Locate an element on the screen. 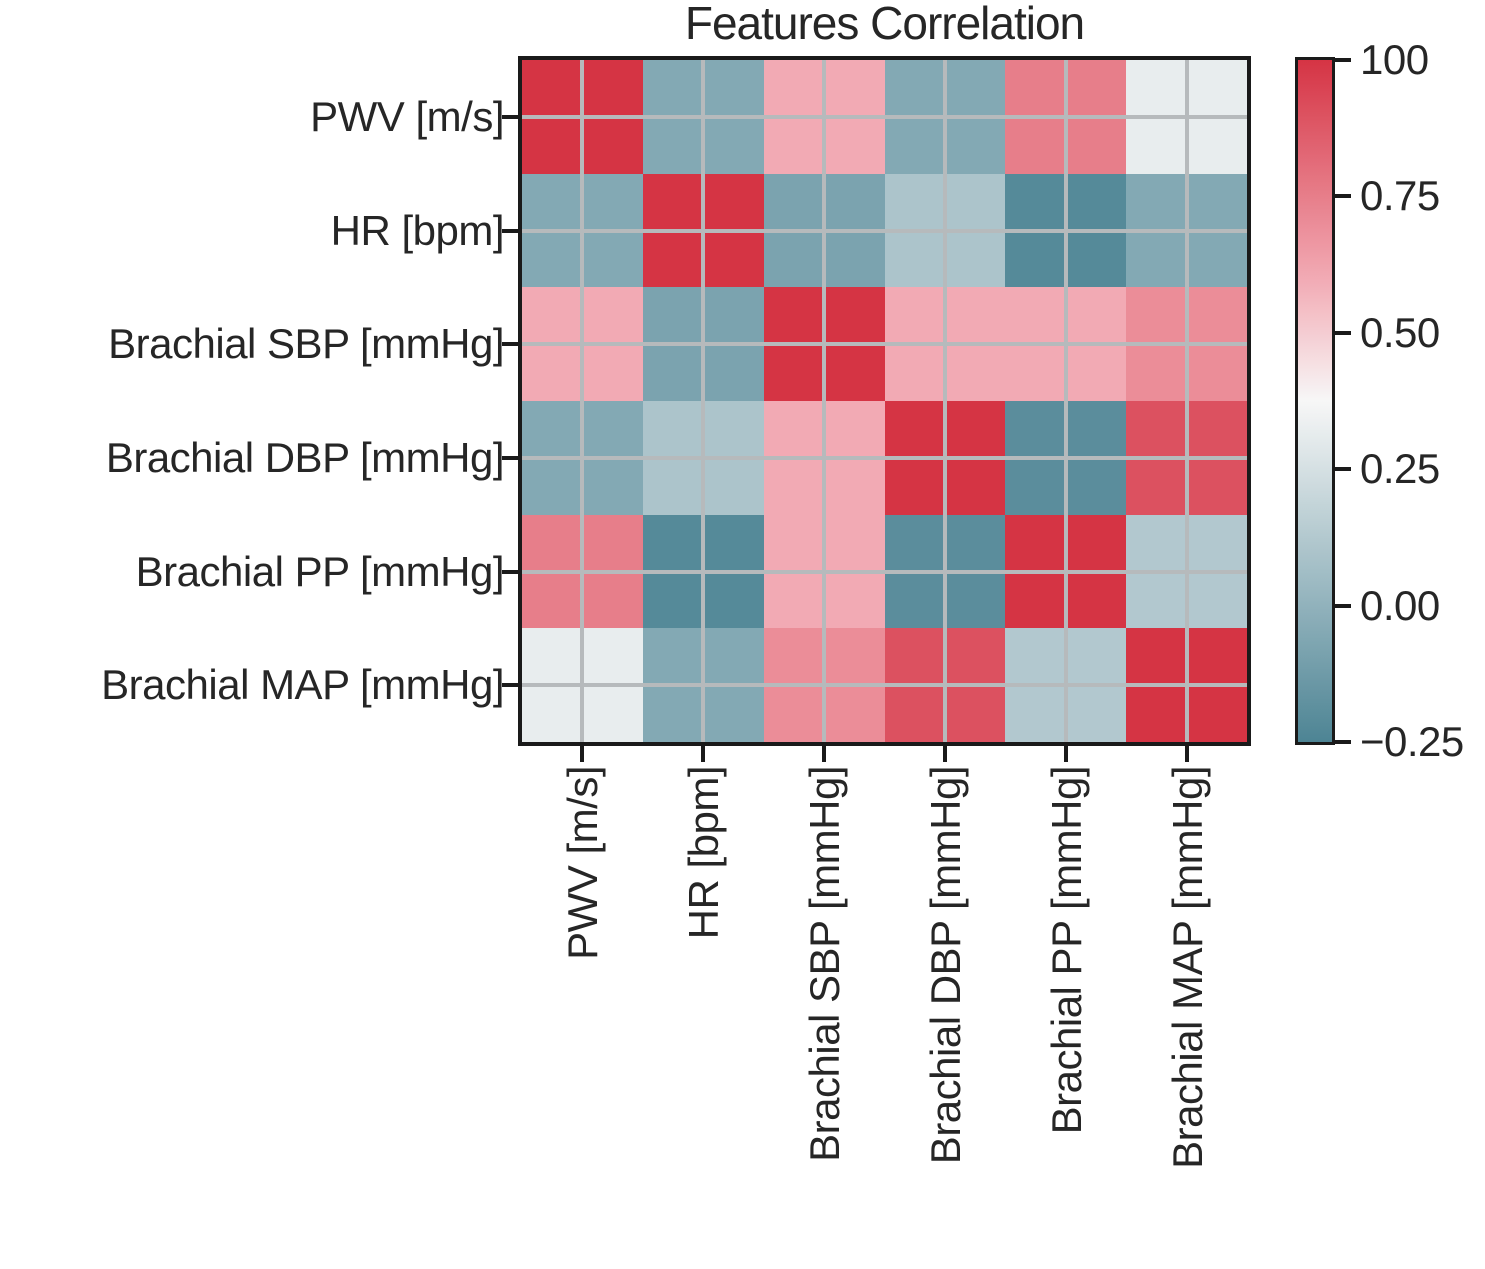 Image resolution: width=1485 pixels, height=1269 pixels. chart-title: Features Correlation is located at coordinates (884, 24).